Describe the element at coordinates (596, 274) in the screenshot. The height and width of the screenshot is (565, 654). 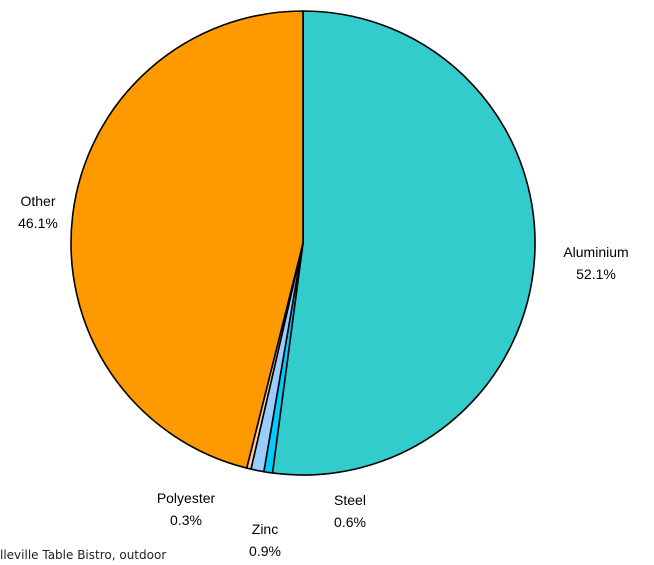
I see `value-label-aluminium: 52.1%` at that location.